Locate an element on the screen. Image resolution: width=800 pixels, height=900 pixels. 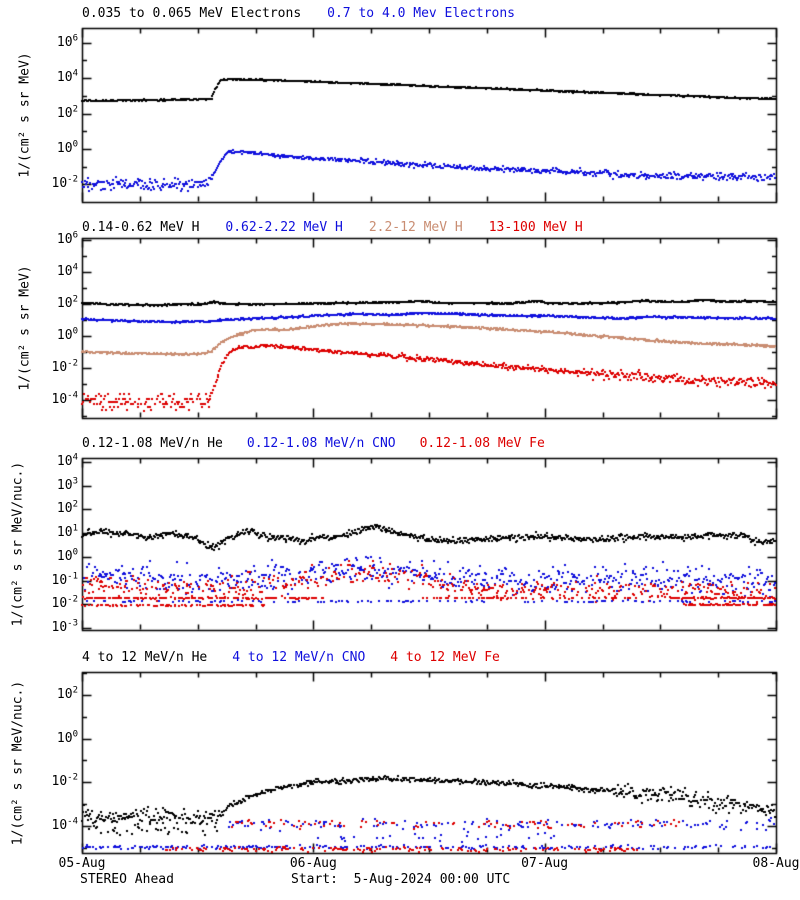
series-label: 0.62-2.22 MeV H is located at coordinates (284, 227).